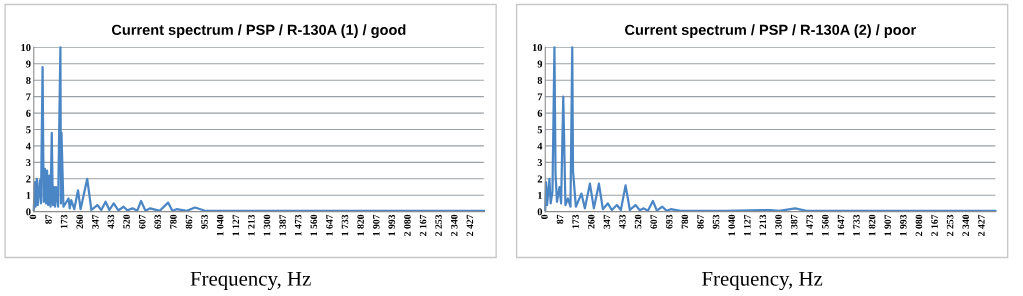 The width and height of the screenshot is (1023, 296). What do you see at coordinates (770, 31) in the screenshot?
I see `chart-title: Current spectrum / PSP / R-130A (2) / poor` at bounding box center [770, 31].